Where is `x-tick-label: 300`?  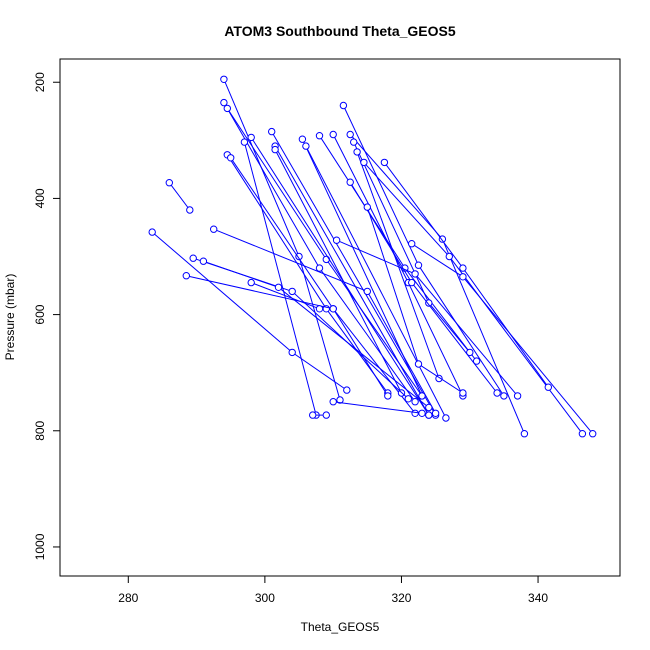 x-tick-label: 300 is located at coordinates (265, 598).